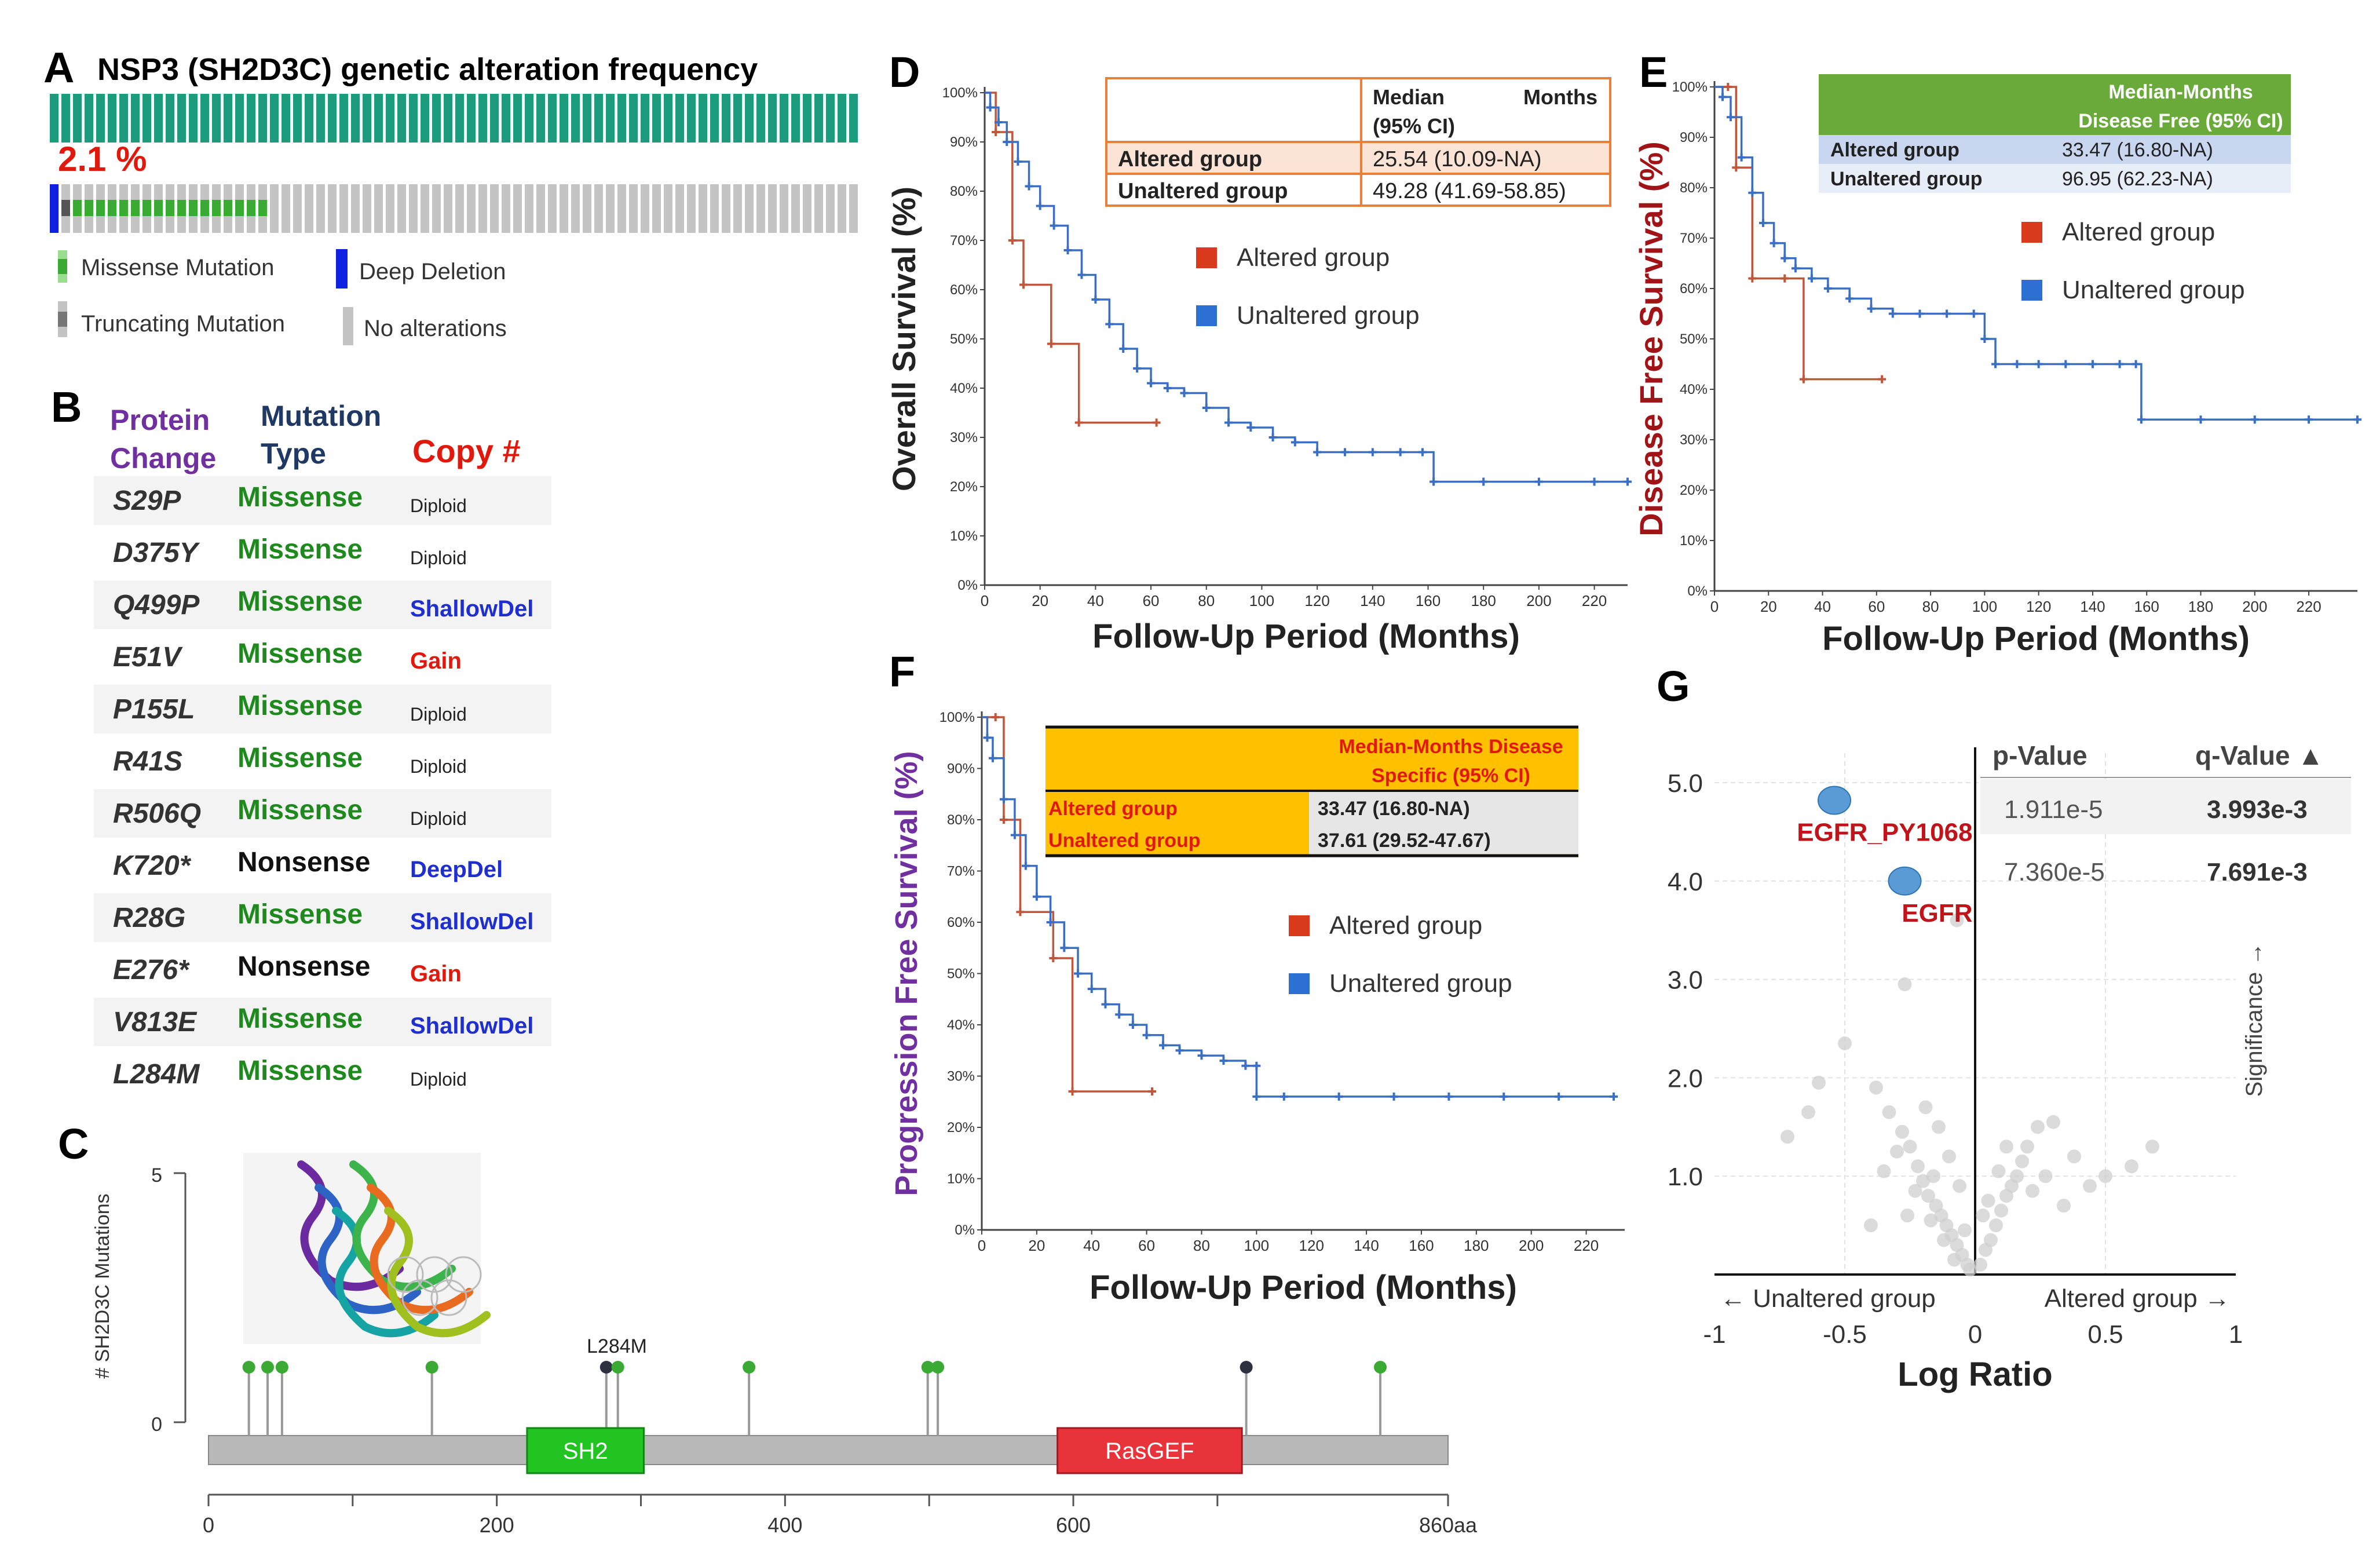  I want to click on y-tick-label: 50%, so click(961, 974).